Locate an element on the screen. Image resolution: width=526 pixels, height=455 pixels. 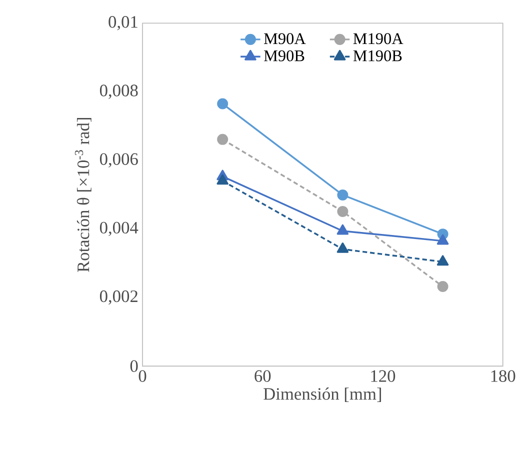
y-tick-label: 0,004 is located at coordinates (119, 229).